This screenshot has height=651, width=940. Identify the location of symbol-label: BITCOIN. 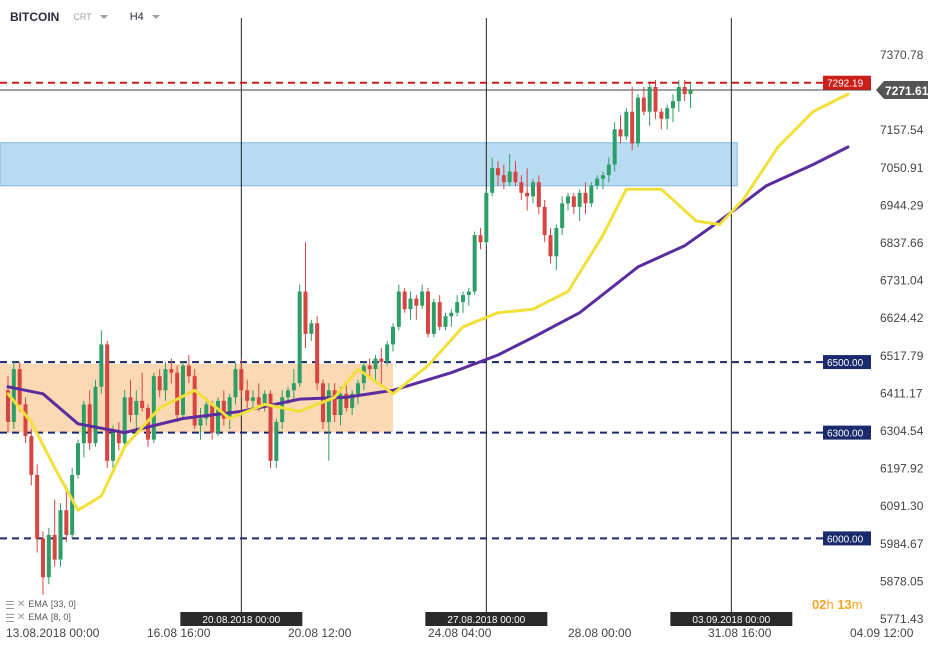
(35, 17).